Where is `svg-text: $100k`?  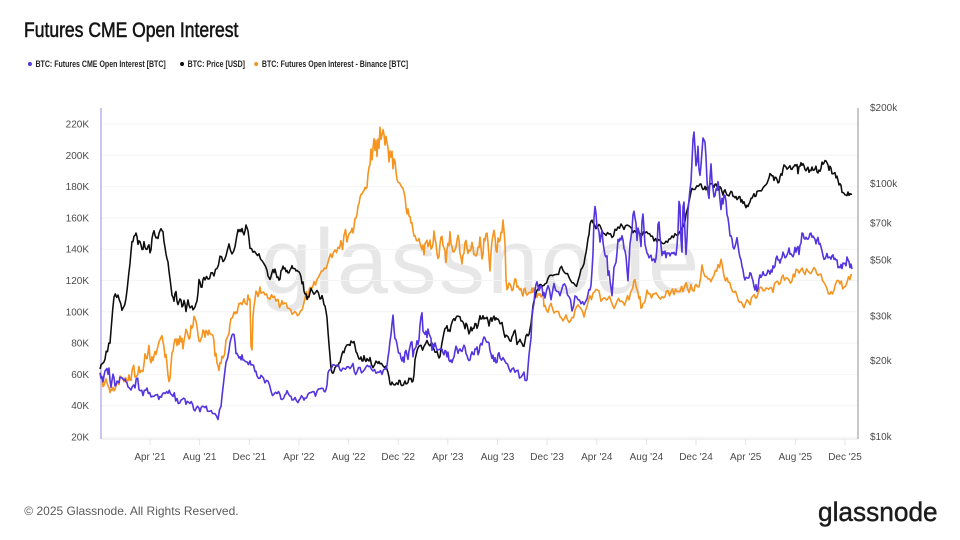 svg-text: $100k is located at coordinates (884, 184).